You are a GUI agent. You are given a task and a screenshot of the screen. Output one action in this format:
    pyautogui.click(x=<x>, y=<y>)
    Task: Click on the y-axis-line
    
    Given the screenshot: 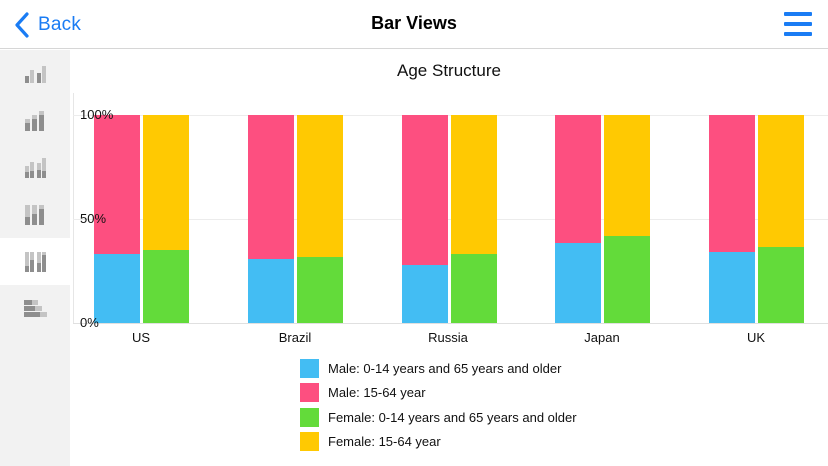 What is the action you would take?
    pyautogui.click(x=73, y=208)
    